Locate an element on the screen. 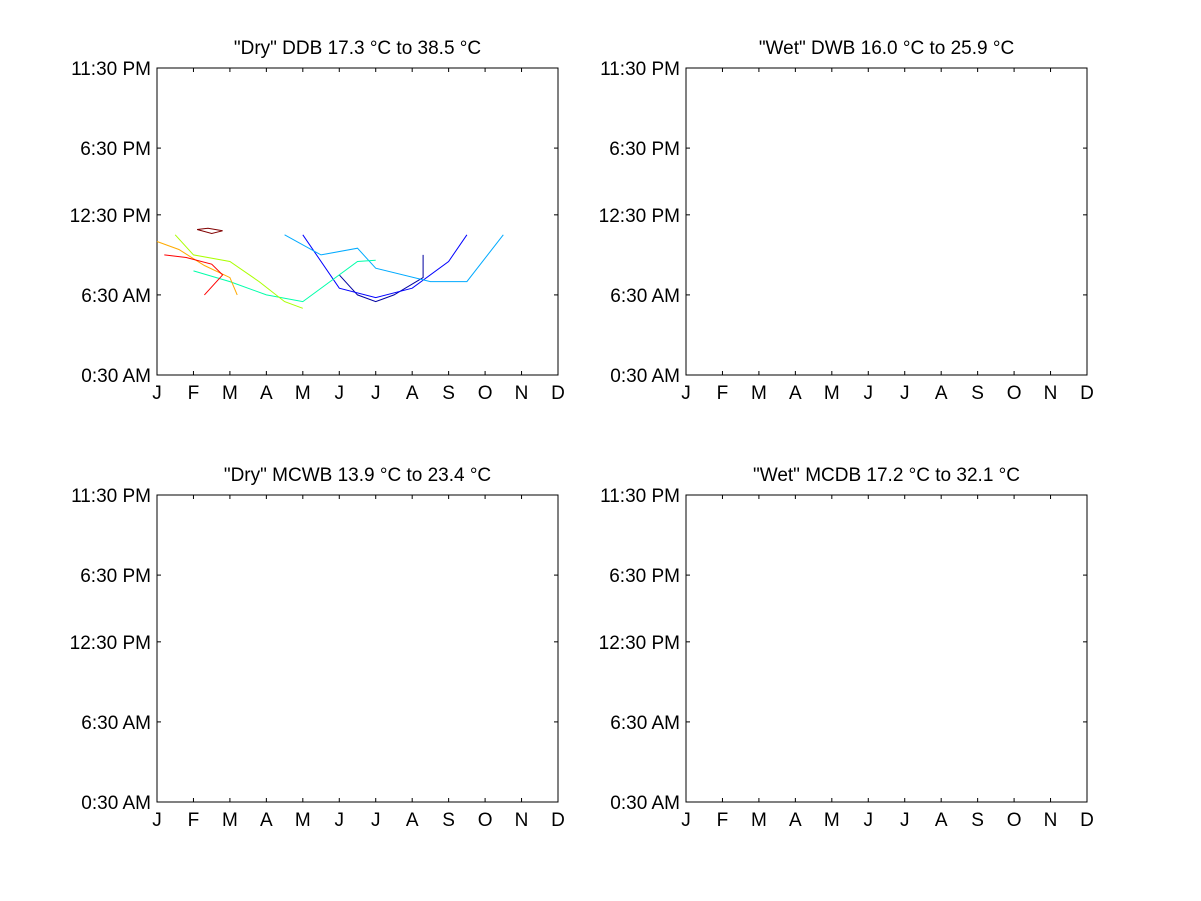  chart-title: "Wet" DWB 16.0 °C to 25.9 °C is located at coordinates (886, 48).